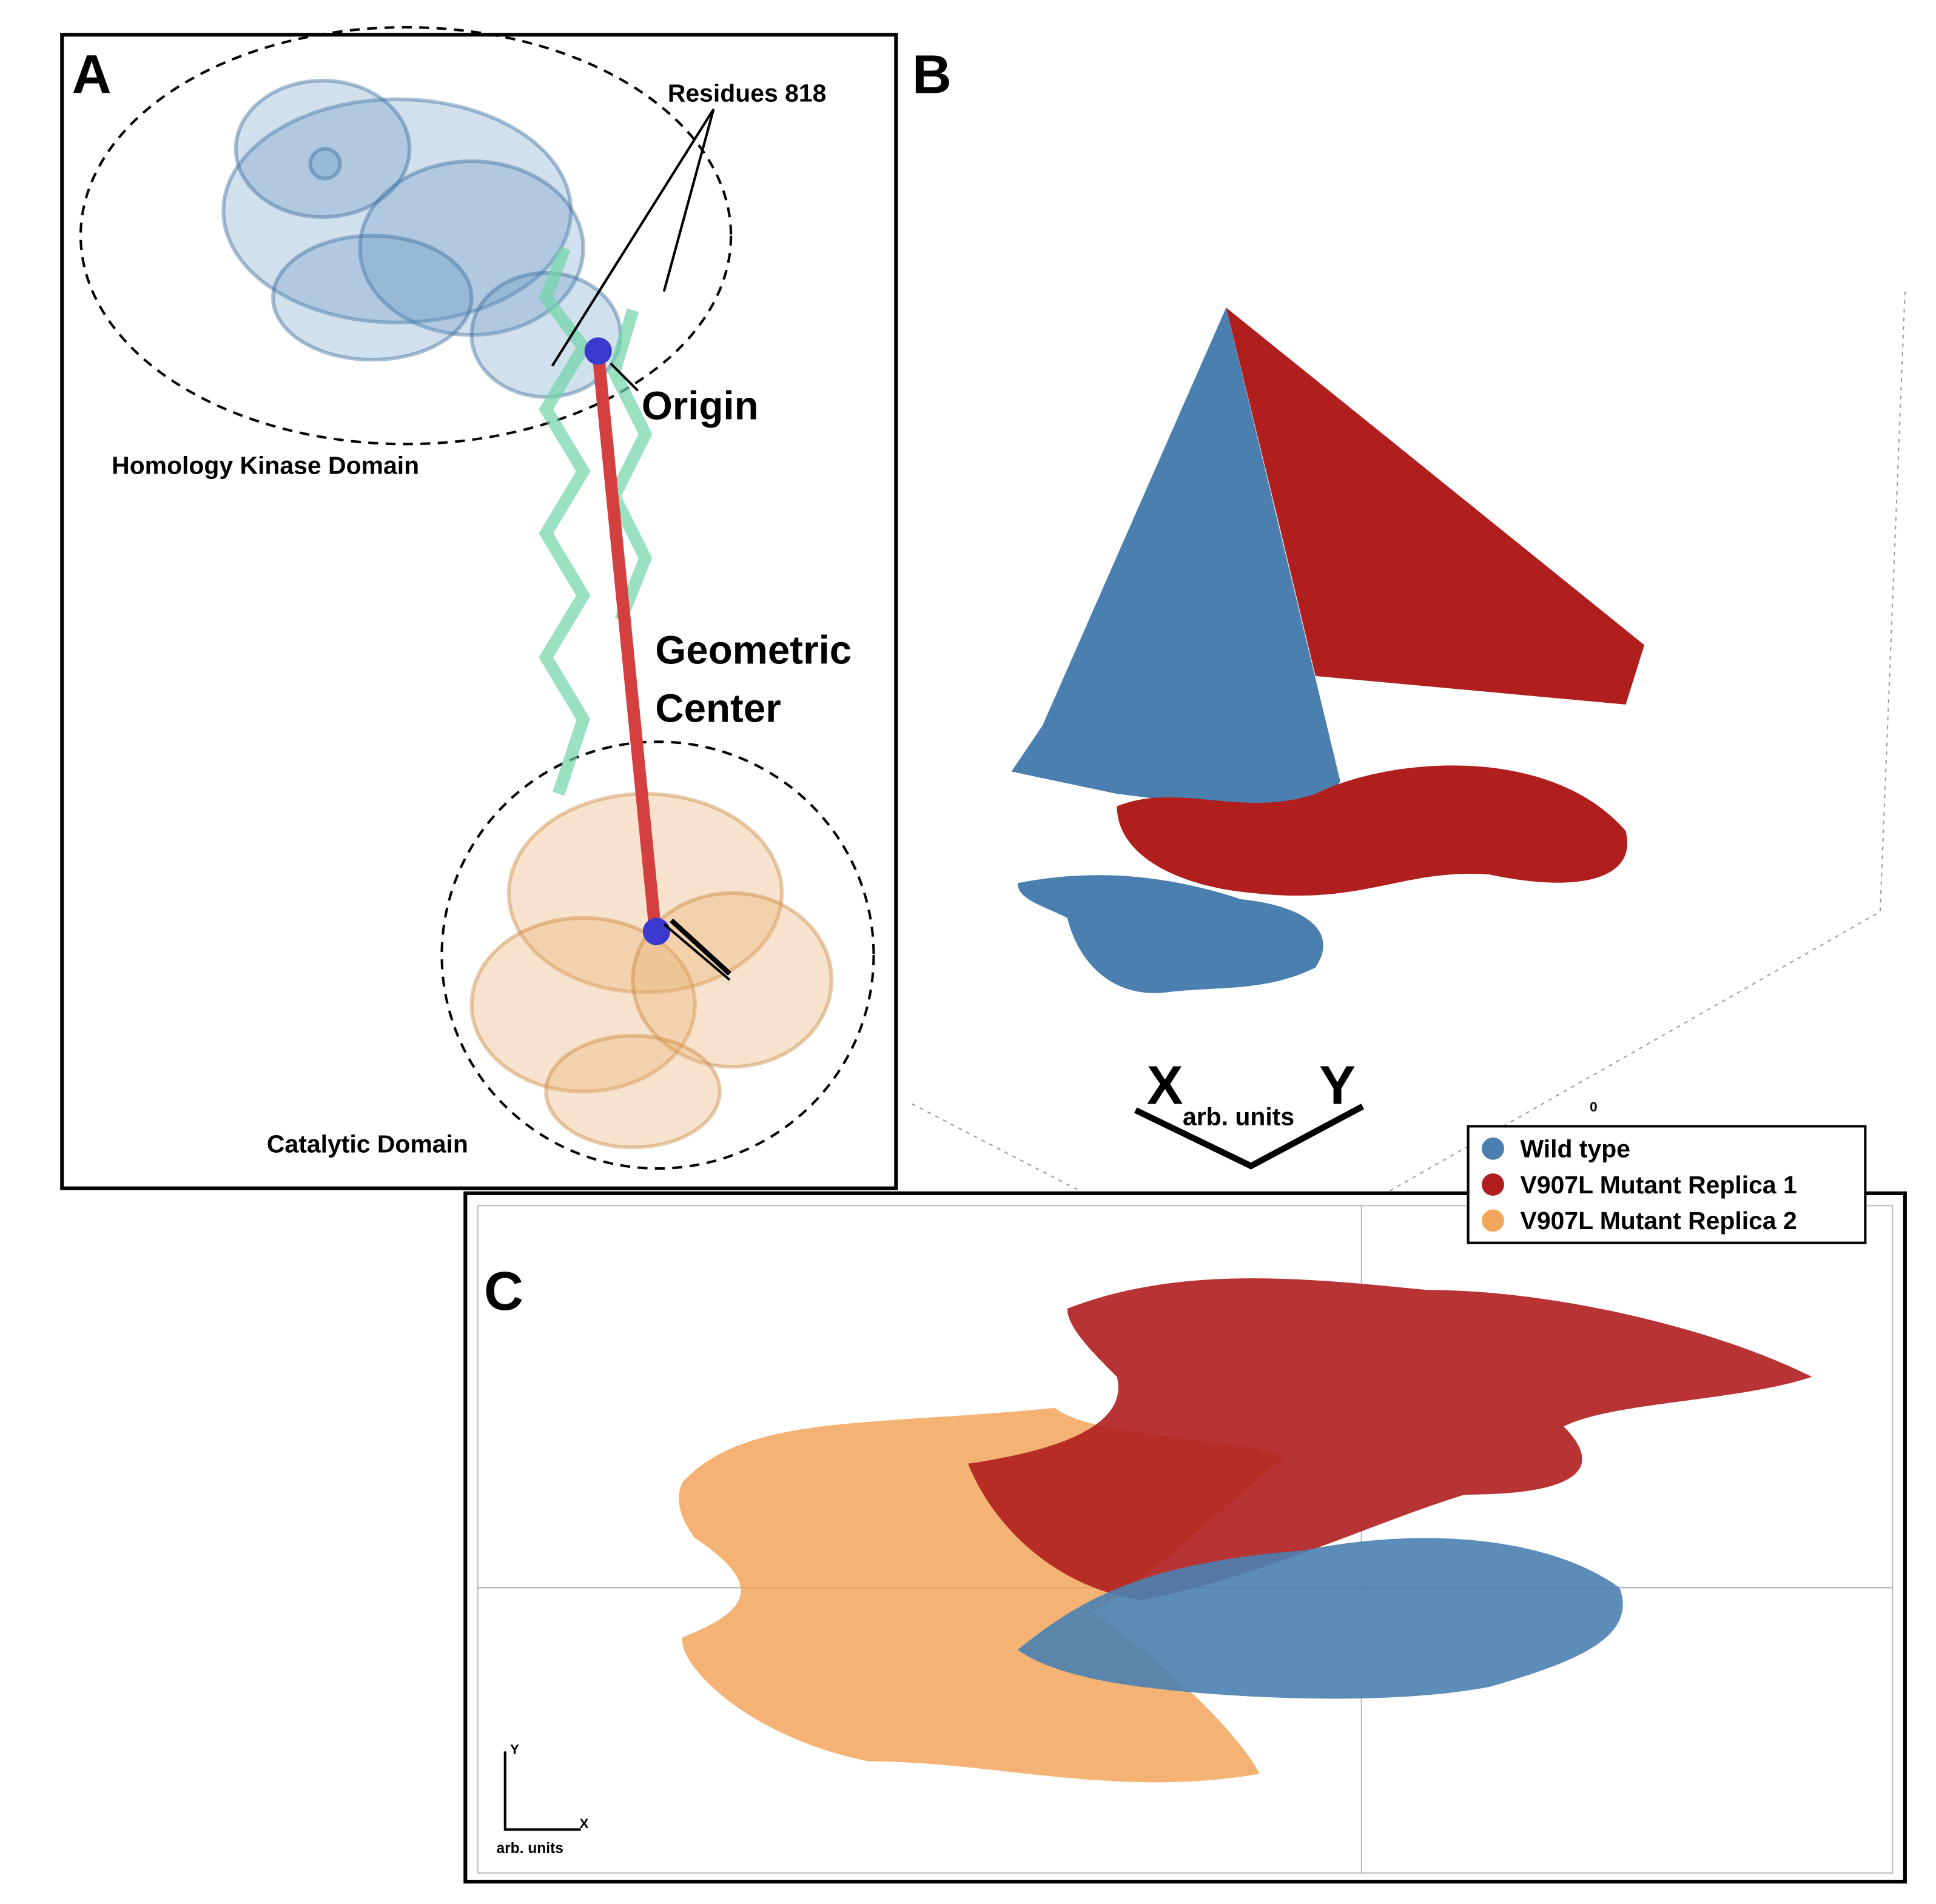  Describe the element at coordinates (747, 93) in the screenshot. I see `annotation: Residues 818` at that location.